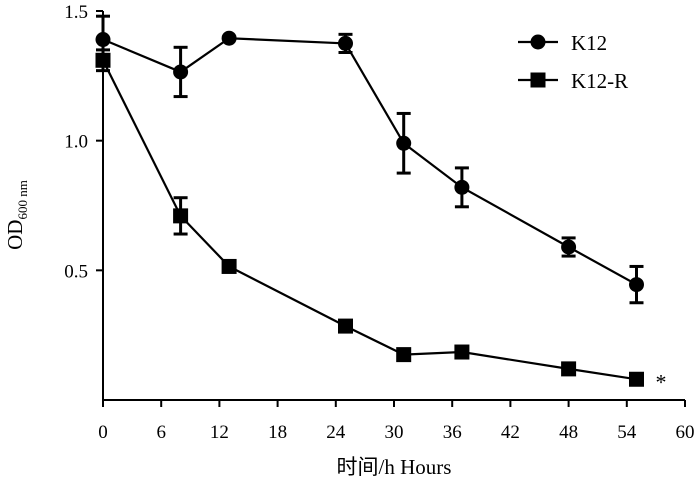 Image resolution: width=700 pixels, height=481 pixels. What do you see at coordinates (510, 432) in the screenshot?
I see `x-tick-label: 42` at bounding box center [510, 432].